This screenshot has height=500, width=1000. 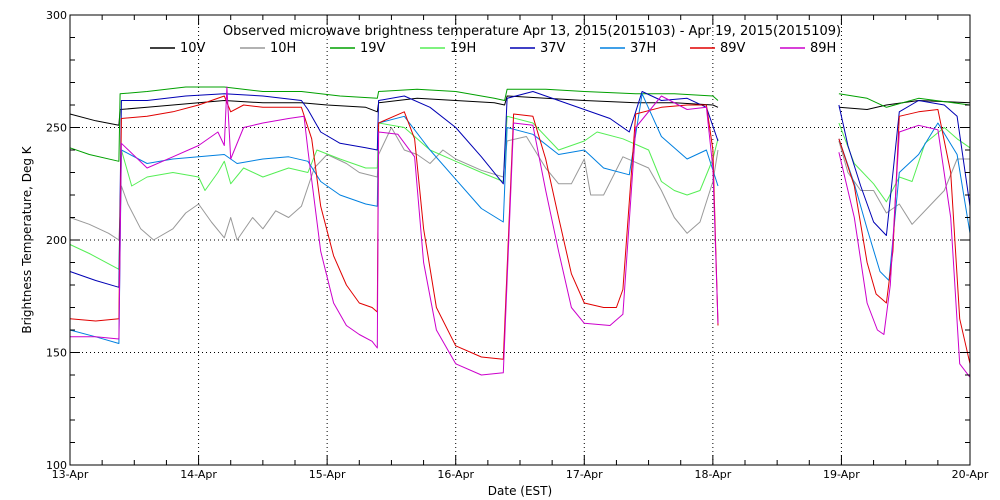 What do you see at coordinates (358, 48) in the screenshot?
I see `legend-item-19V: 19V` at bounding box center [358, 48].